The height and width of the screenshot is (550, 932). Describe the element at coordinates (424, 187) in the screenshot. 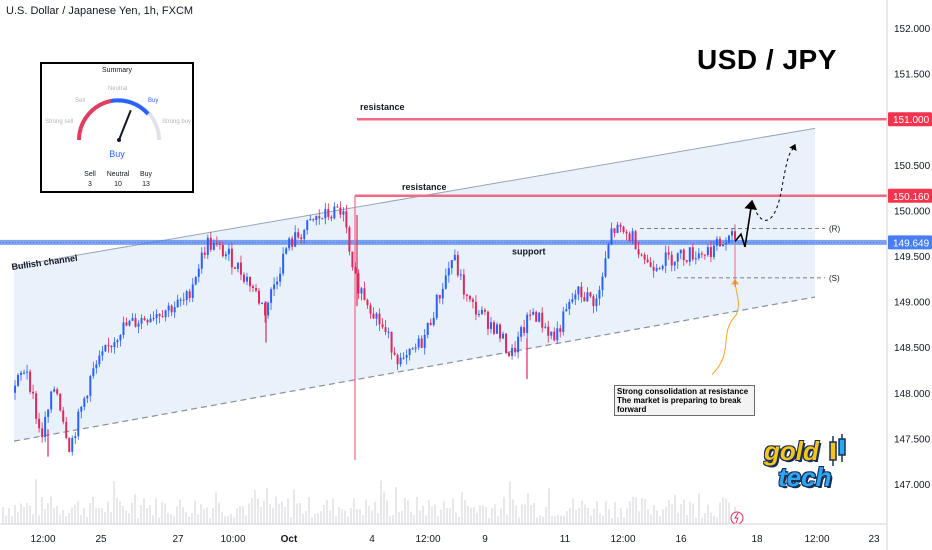

I see `resistance-label-lower: resistance` at that location.